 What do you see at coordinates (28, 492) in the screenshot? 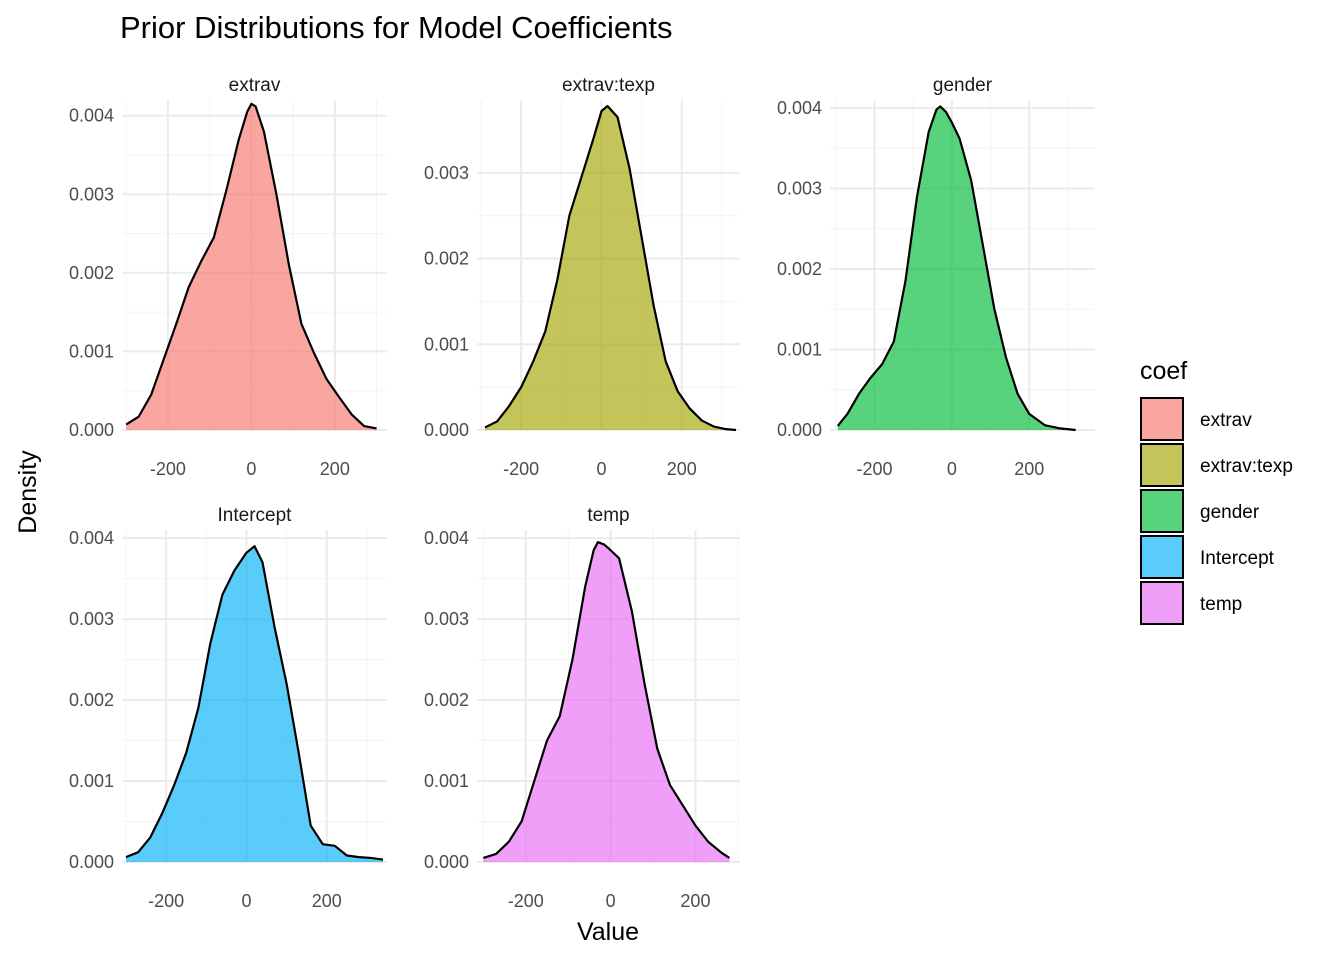
I see `y-axis-title: Density` at bounding box center [28, 492].